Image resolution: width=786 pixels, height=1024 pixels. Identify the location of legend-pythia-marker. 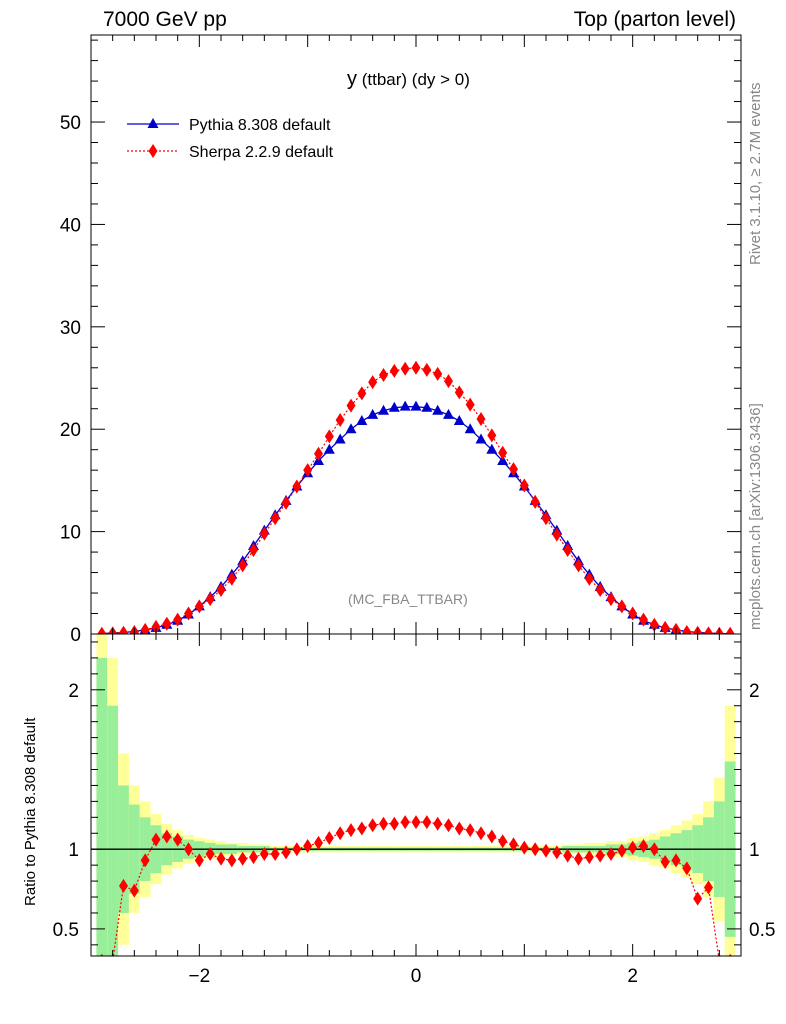
(153, 123).